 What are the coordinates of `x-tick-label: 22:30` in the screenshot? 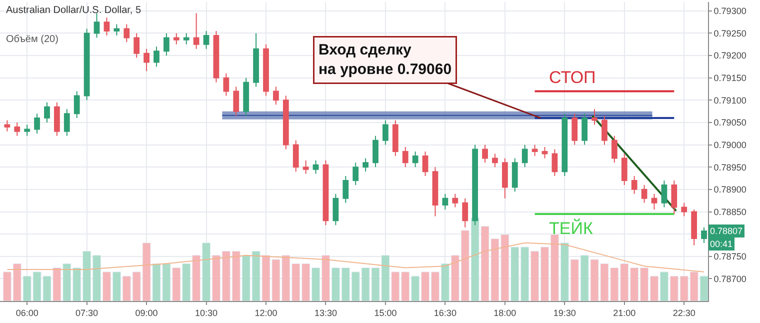 It's located at (684, 313).